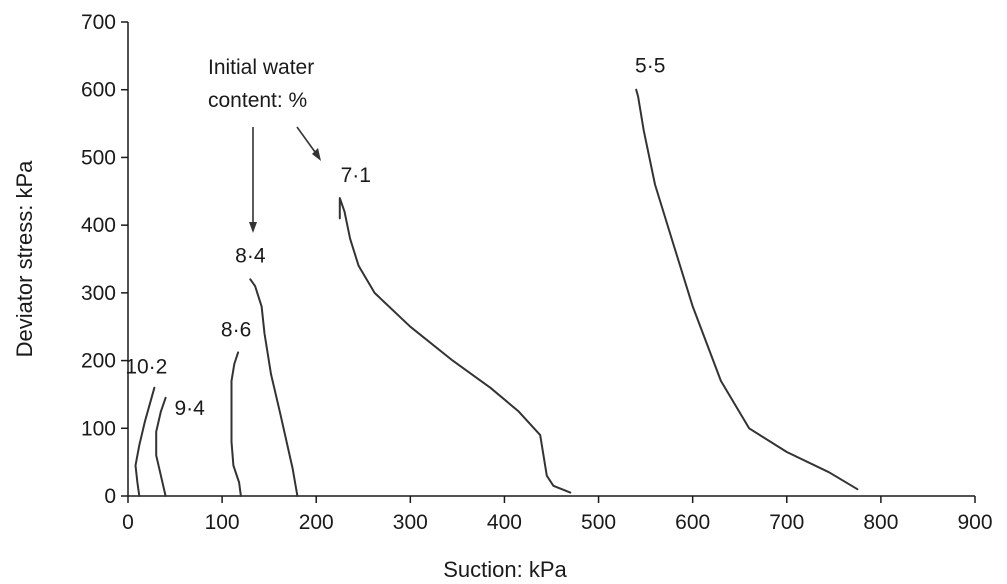 The width and height of the screenshot is (1007, 584). Describe the element at coordinates (505, 569) in the screenshot. I see `x-axis-title: Suction: kPa` at that location.